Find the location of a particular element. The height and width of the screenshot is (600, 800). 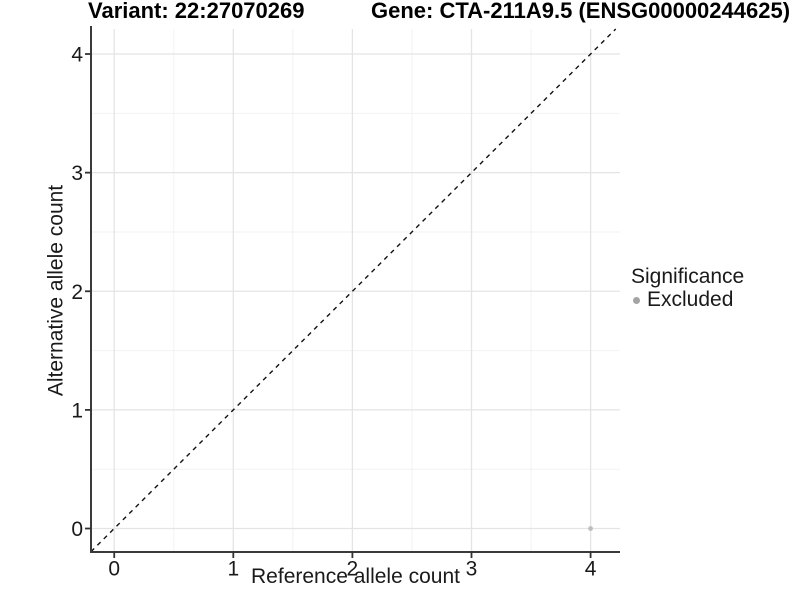

y-tick-label: 0 is located at coordinates (77, 529).